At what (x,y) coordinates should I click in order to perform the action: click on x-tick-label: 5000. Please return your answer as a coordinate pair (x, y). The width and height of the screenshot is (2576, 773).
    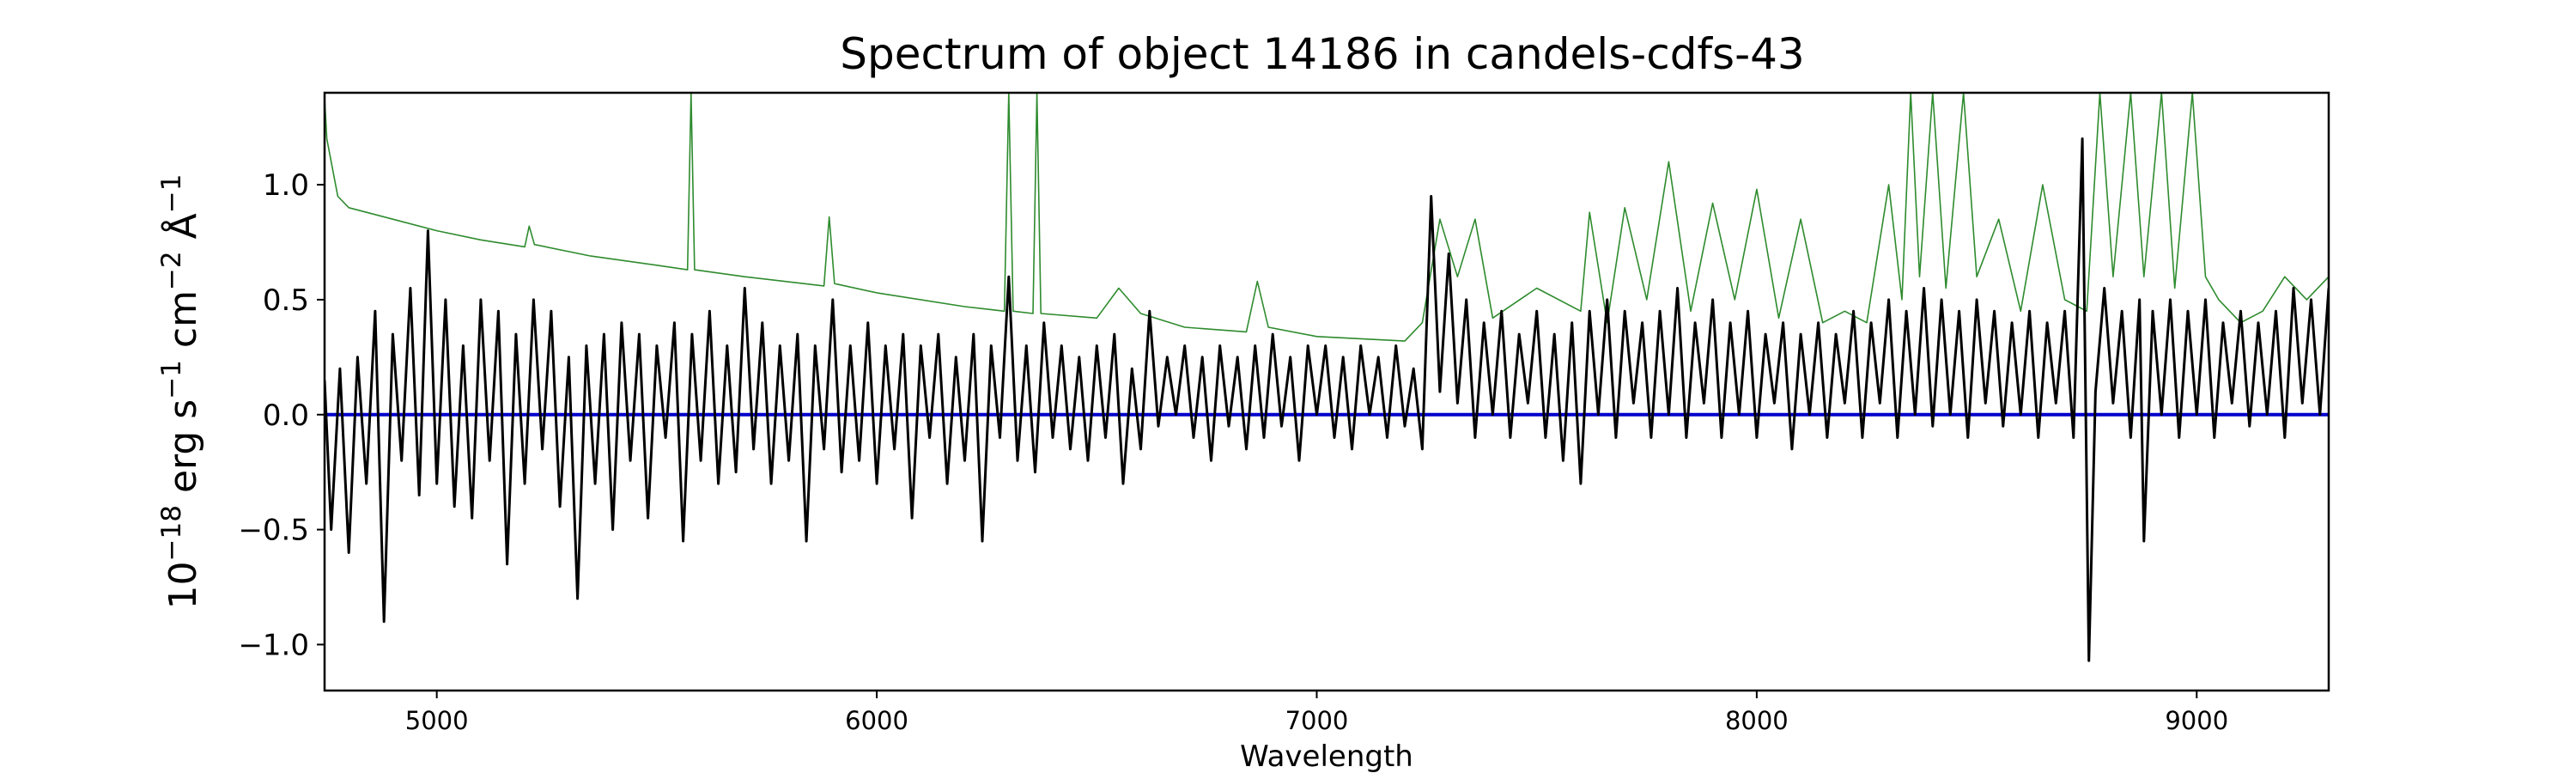
    Looking at the image, I should click on (437, 720).